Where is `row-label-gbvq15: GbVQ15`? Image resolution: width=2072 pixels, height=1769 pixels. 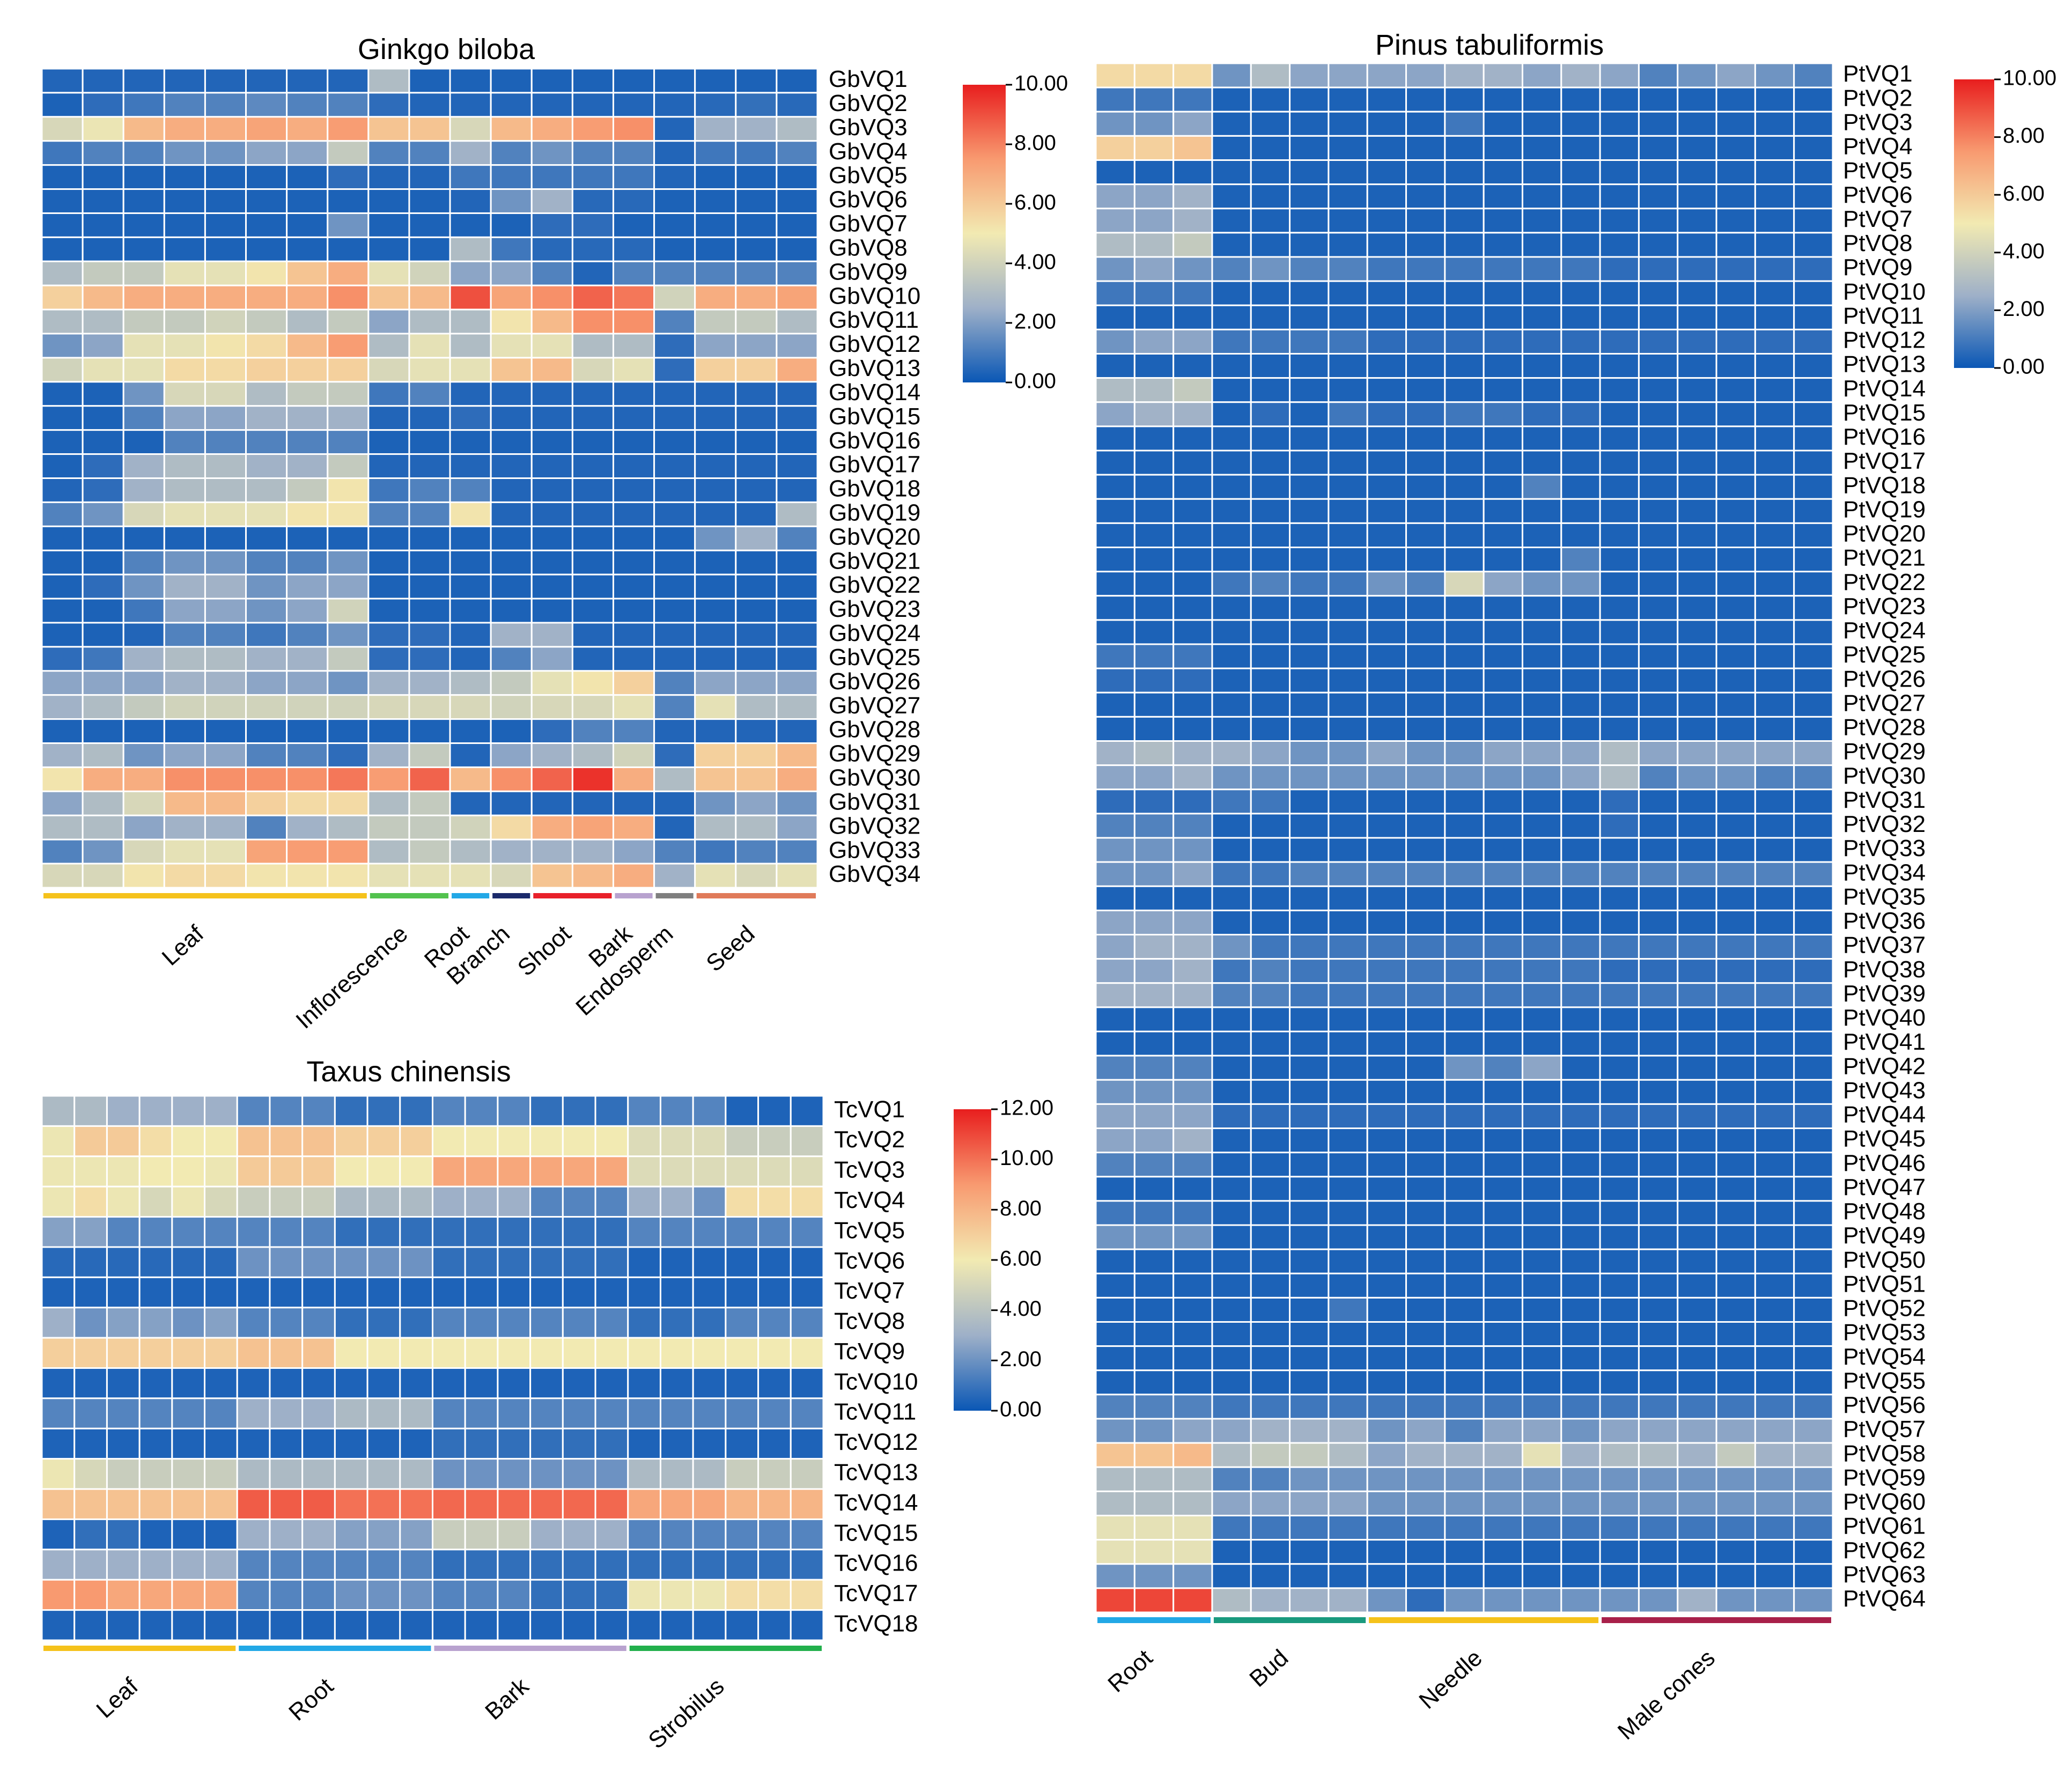
row-label-gbvq15: GbVQ15 is located at coordinates (874, 416).